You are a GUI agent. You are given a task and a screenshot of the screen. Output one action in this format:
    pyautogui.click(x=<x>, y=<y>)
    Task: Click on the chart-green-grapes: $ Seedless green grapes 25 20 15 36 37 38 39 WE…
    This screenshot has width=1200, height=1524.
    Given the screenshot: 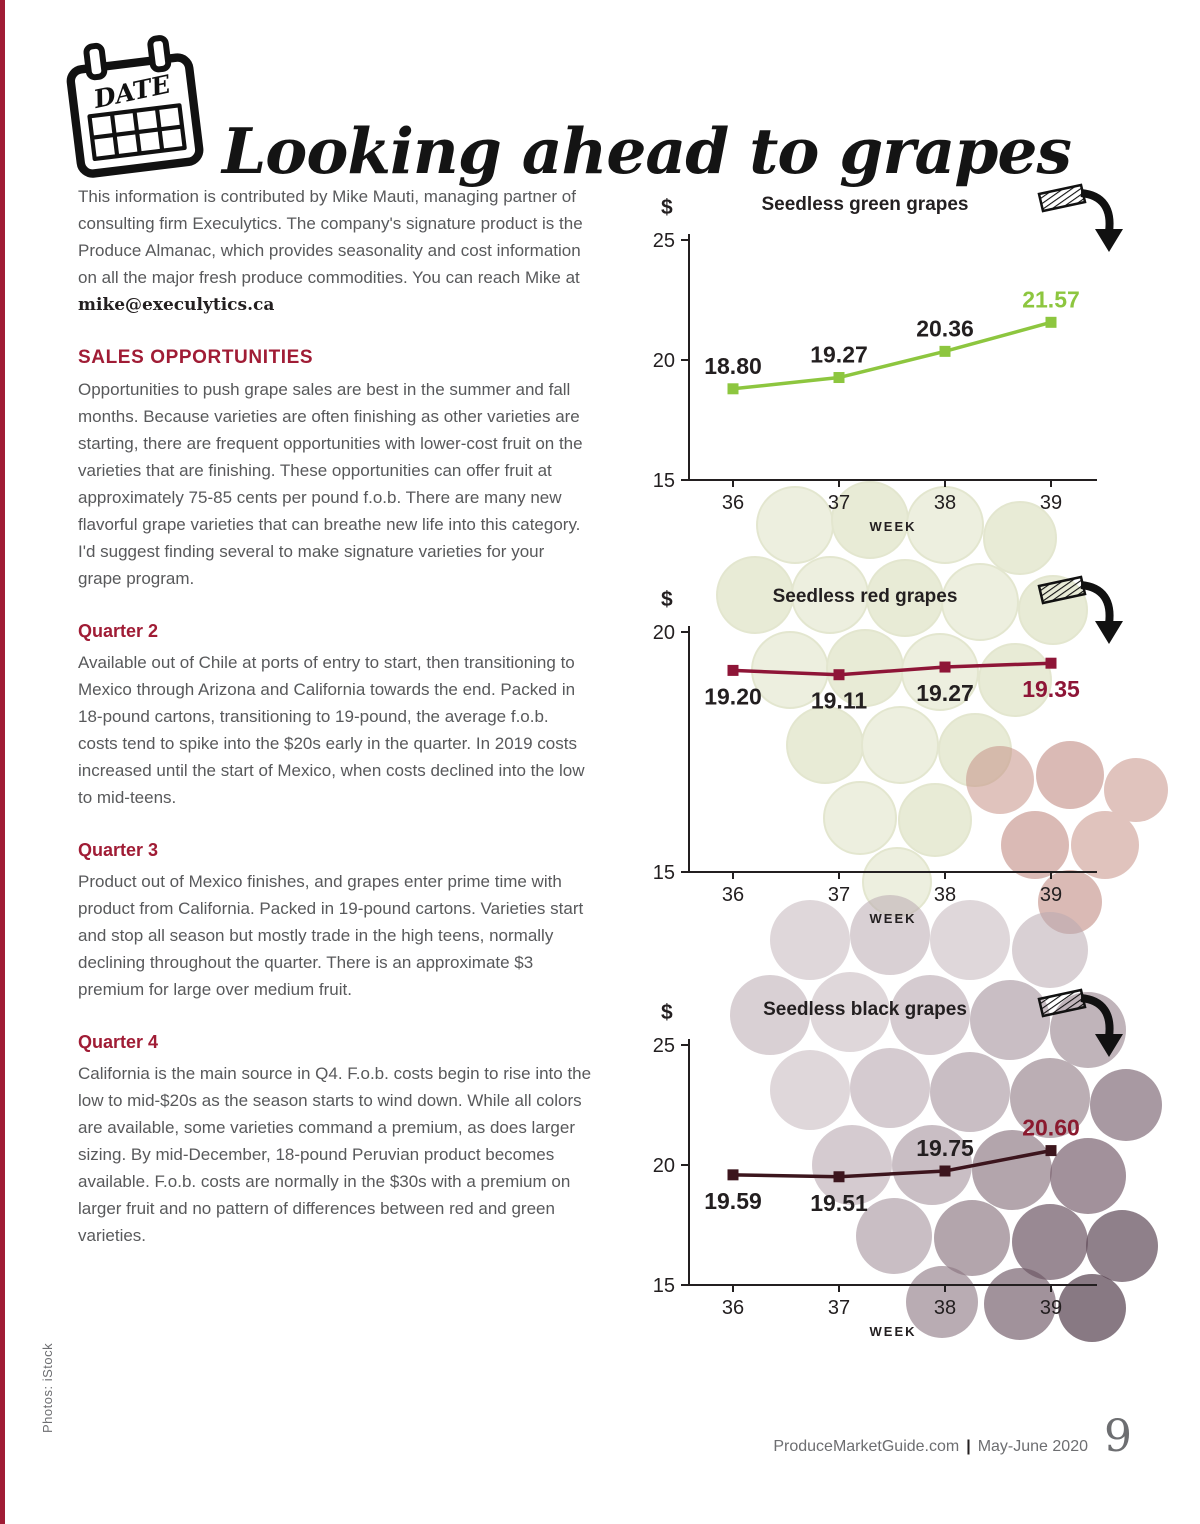 What is the action you would take?
    pyautogui.click(x=884, y=360)
    